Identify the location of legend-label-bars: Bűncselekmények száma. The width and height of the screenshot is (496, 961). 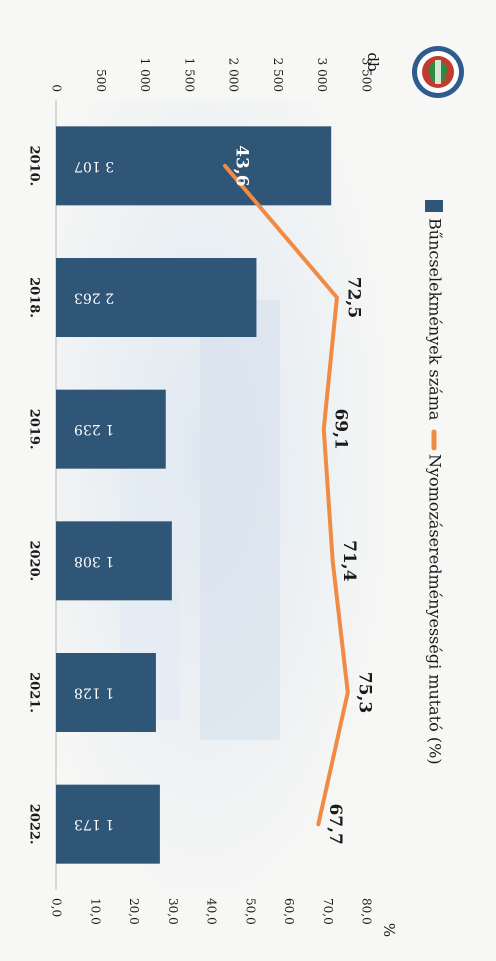
(435, 319).